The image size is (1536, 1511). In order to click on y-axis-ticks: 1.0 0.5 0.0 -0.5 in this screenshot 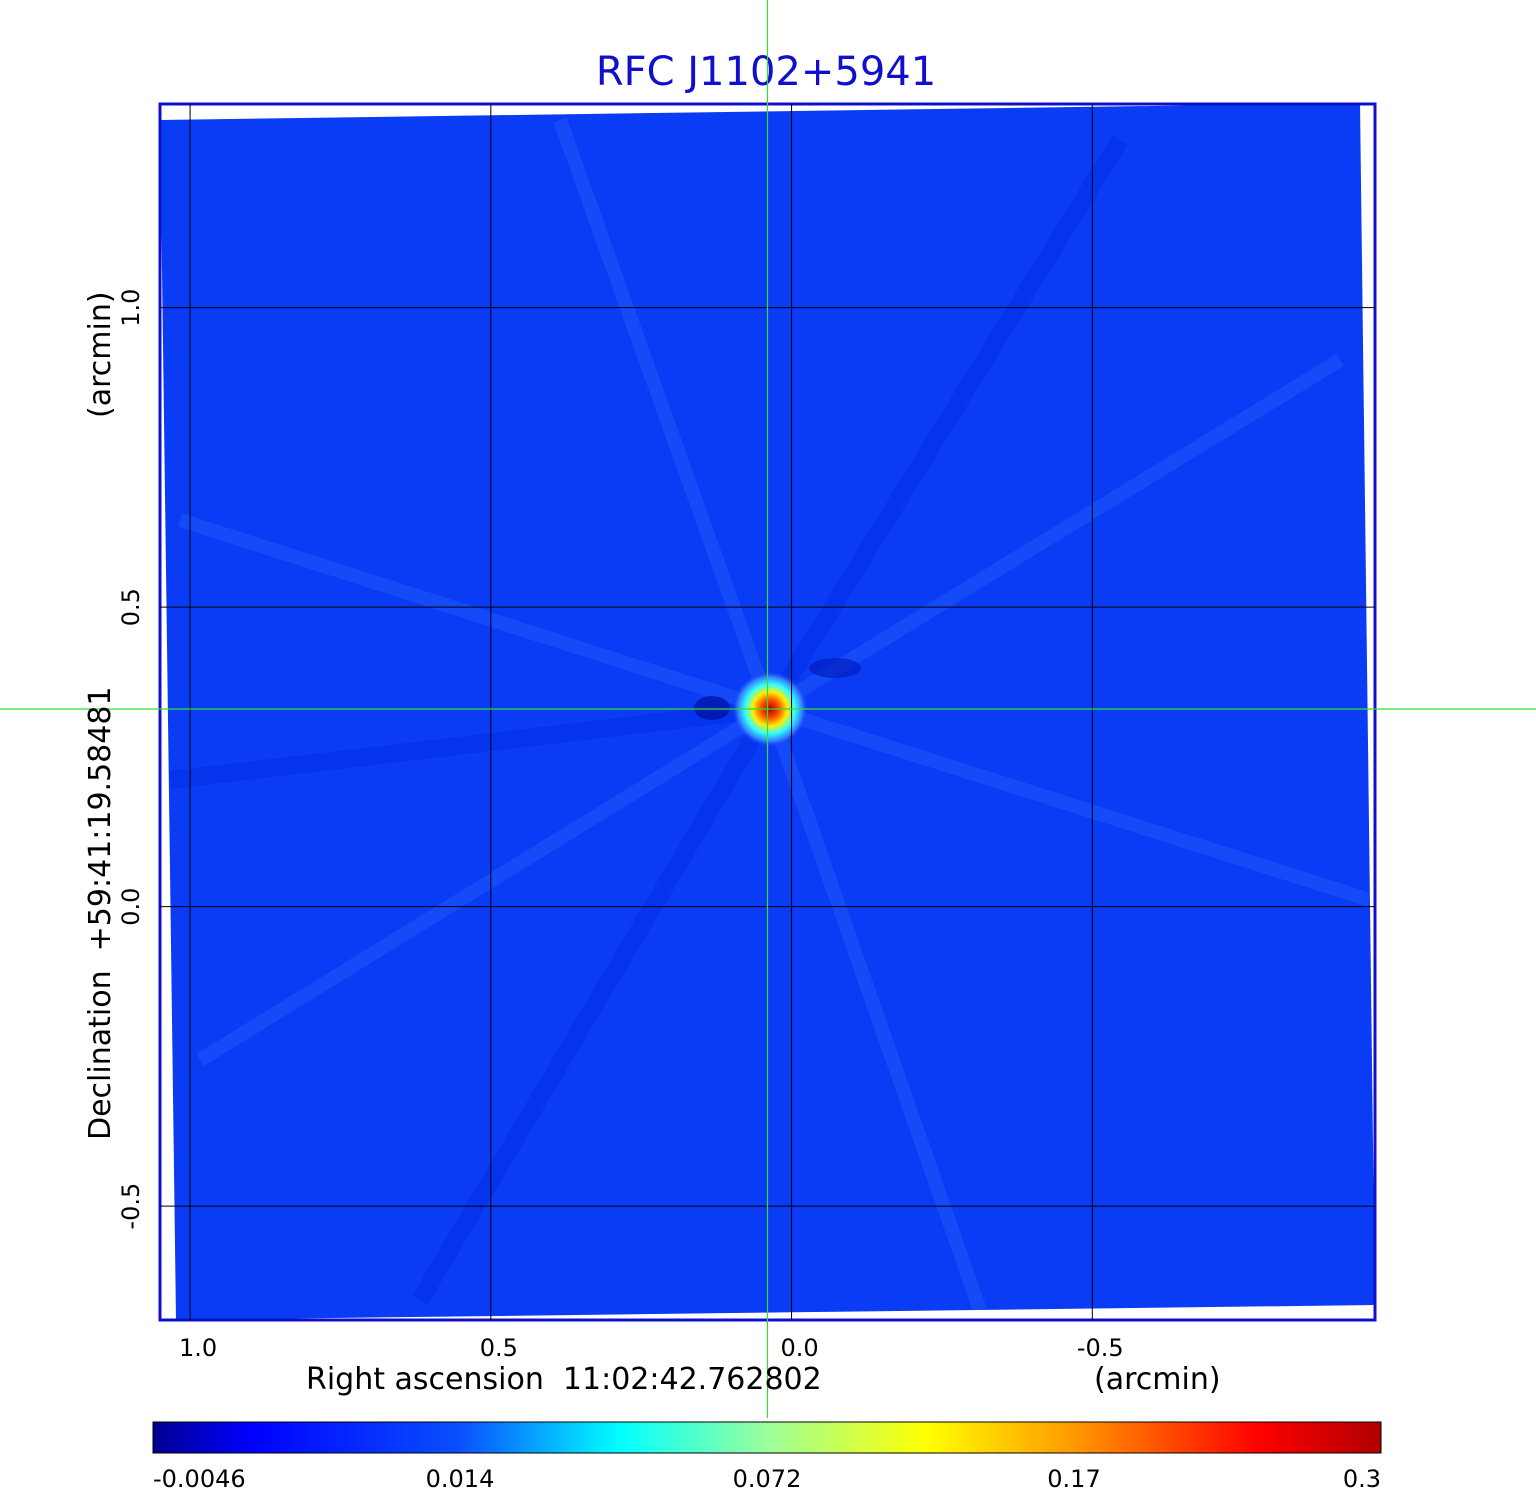, I will do `click(131, 759)`.